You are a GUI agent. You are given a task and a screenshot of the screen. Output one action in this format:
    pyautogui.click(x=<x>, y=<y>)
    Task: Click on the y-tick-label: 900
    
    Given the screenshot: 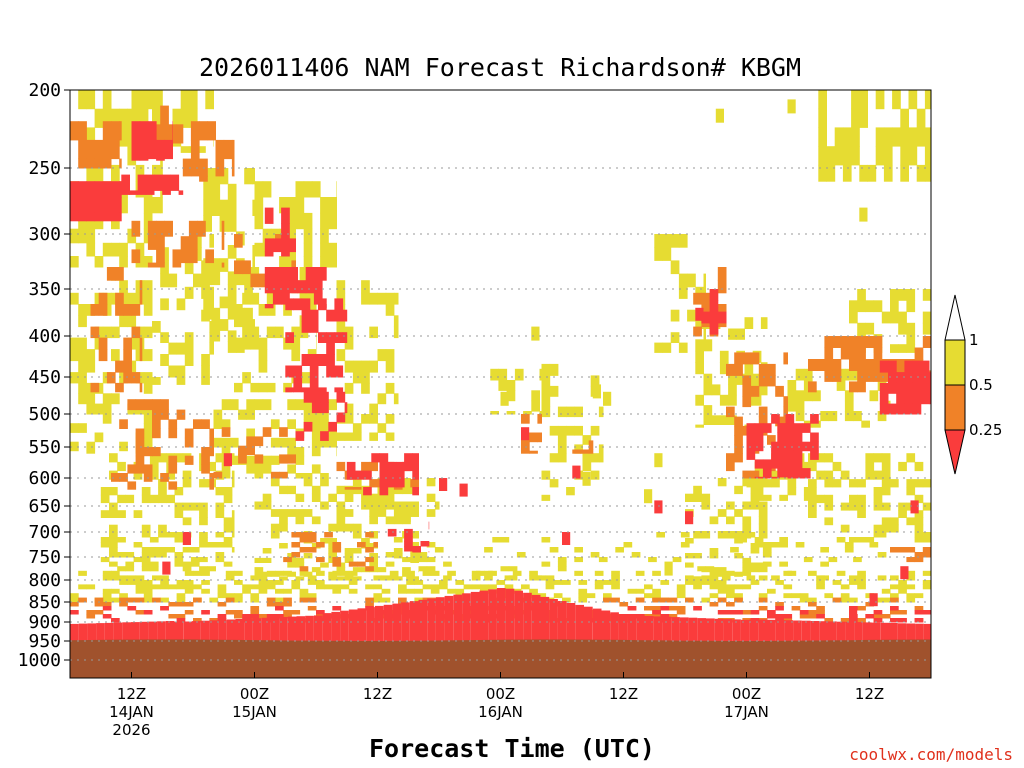 What is the action you would take?
    pyautogui.click(x=44, y=622)
    